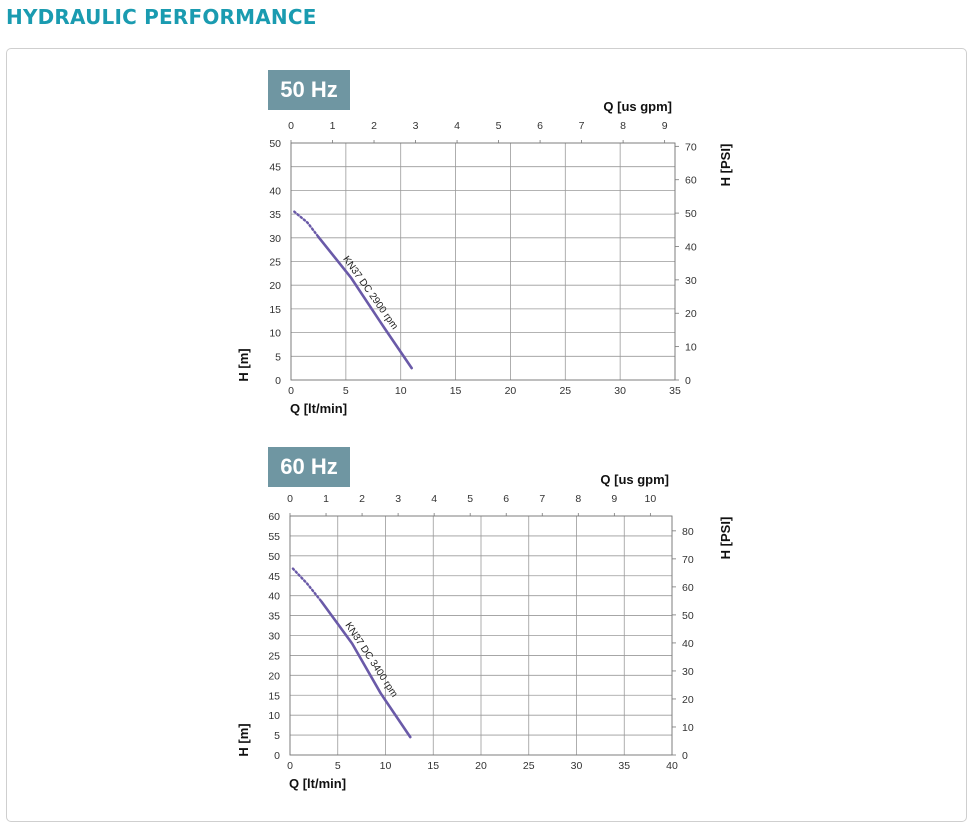  What do you see at coordinates (161, 17) in the screenshot?
I see `section-title: HYDRAULIC PERFORMANCE` at bounding box center [161, 17].